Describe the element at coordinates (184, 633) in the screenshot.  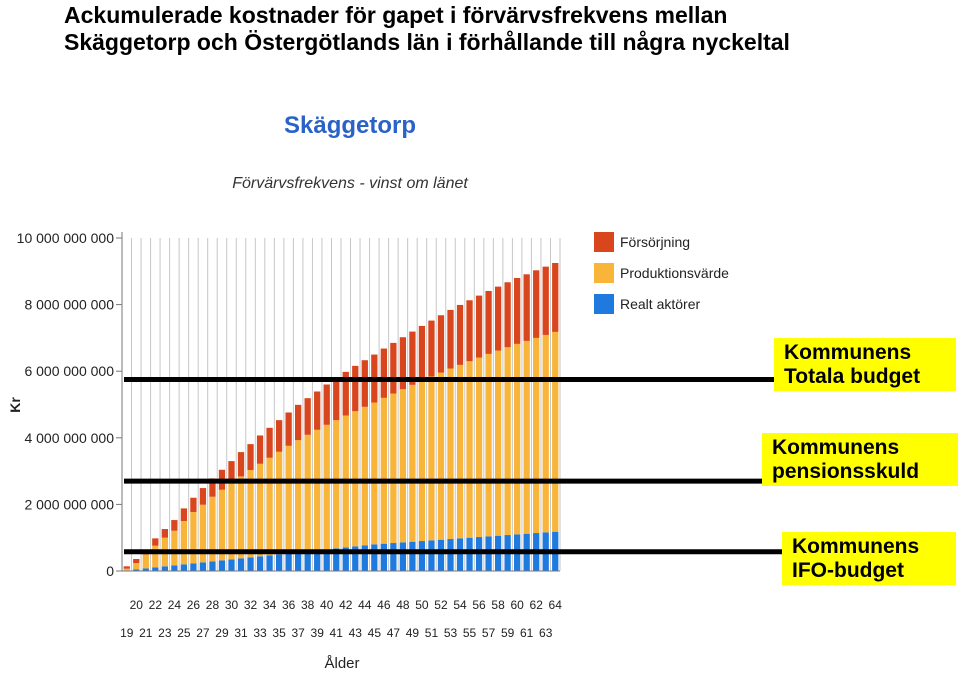
I see `x-tick-label: 25` at that location.